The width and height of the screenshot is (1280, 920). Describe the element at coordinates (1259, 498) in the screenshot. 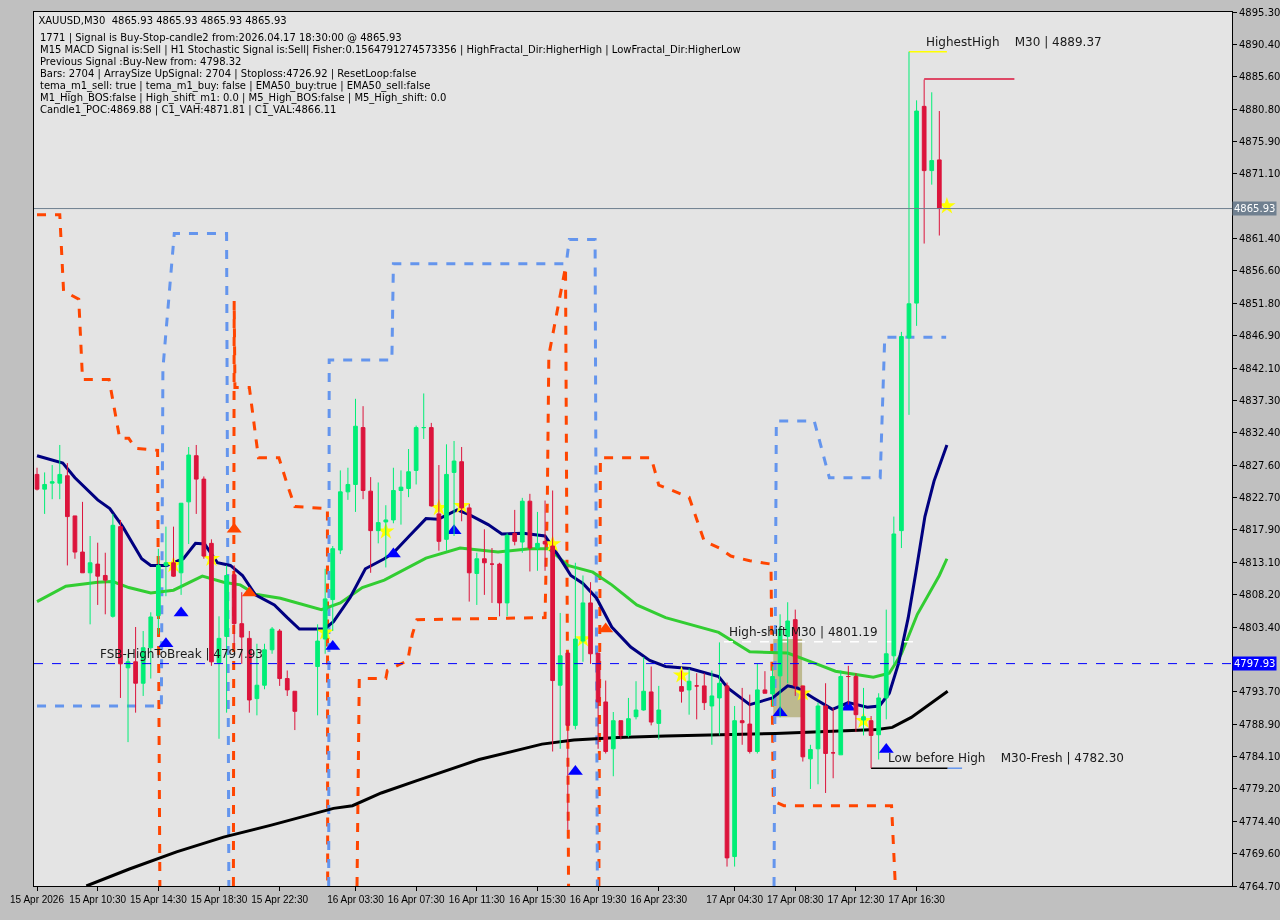

I see `y-tick-label: 4822.70` at that location.